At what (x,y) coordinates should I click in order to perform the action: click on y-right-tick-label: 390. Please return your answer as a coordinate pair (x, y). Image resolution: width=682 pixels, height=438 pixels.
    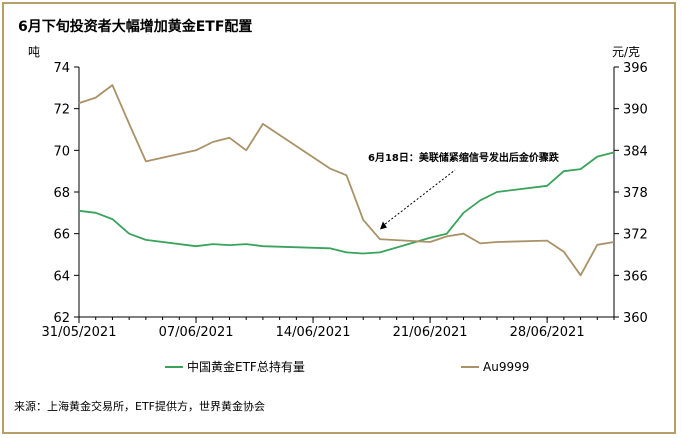
    Looking at the image, I should click on (635, 110).